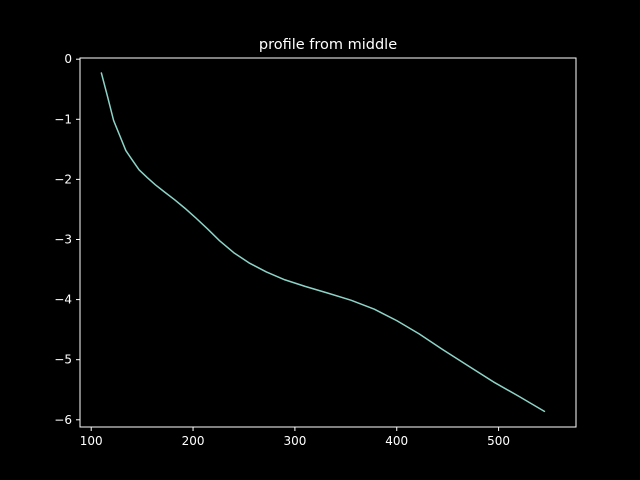 The width and height of the screenshot is (640, 480). Describe the element at coordinates (396, 441) in the screenshot. I see `x-tick-label: 400` at that location.